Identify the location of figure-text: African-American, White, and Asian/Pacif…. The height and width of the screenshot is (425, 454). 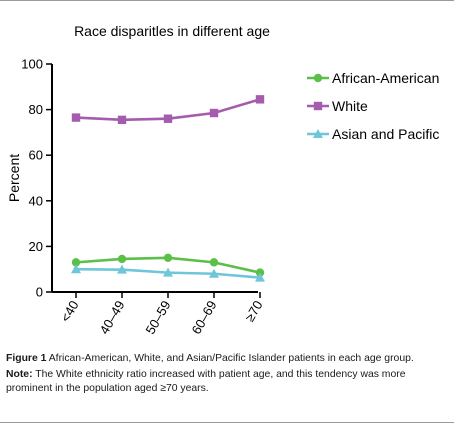
(231, 358).